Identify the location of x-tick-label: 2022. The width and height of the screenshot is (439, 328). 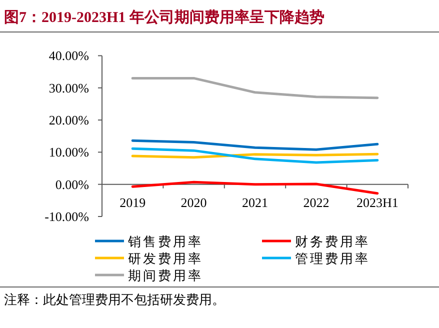
(316, 202).